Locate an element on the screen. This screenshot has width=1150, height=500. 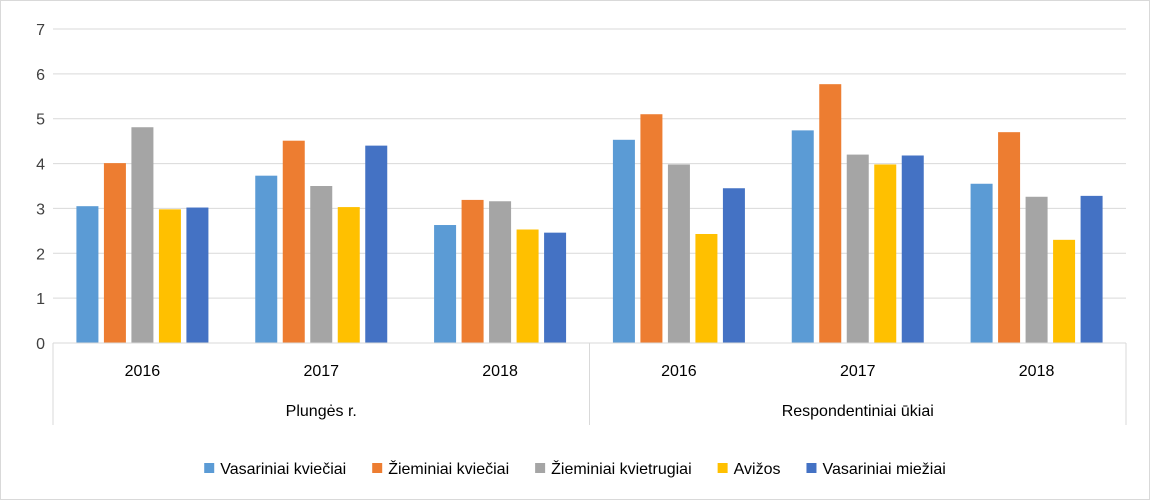
y-tick-label: 0 is located at coordinates (40, 344).